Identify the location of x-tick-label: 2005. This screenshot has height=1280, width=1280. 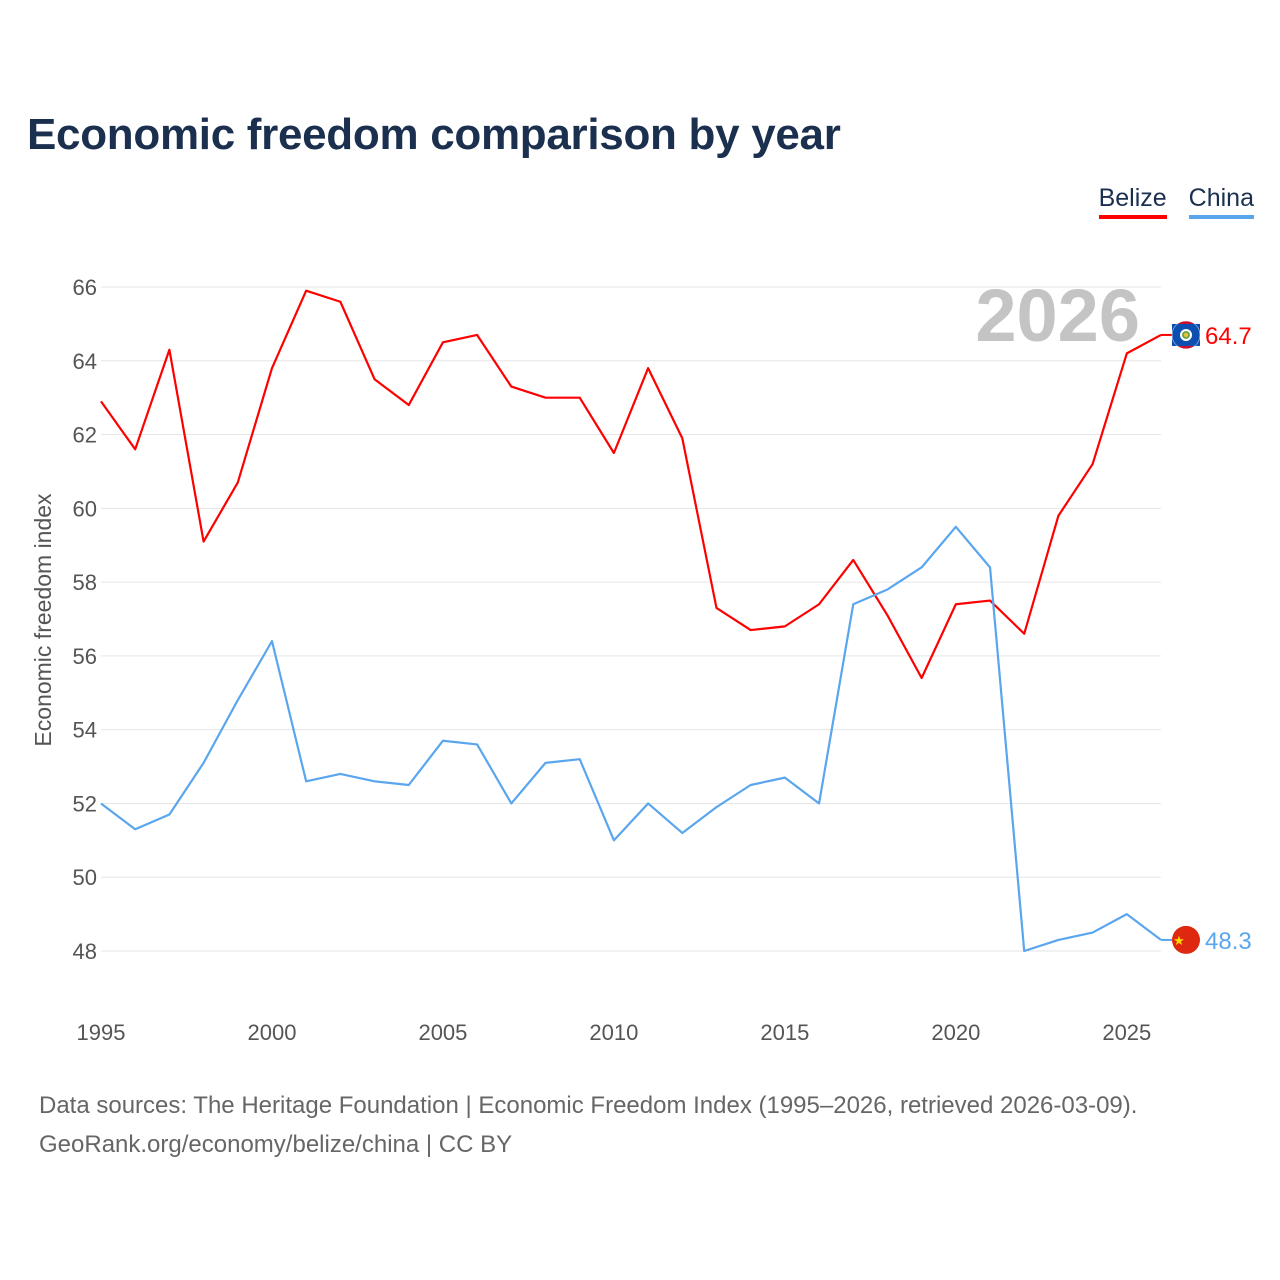
(442, 1032).